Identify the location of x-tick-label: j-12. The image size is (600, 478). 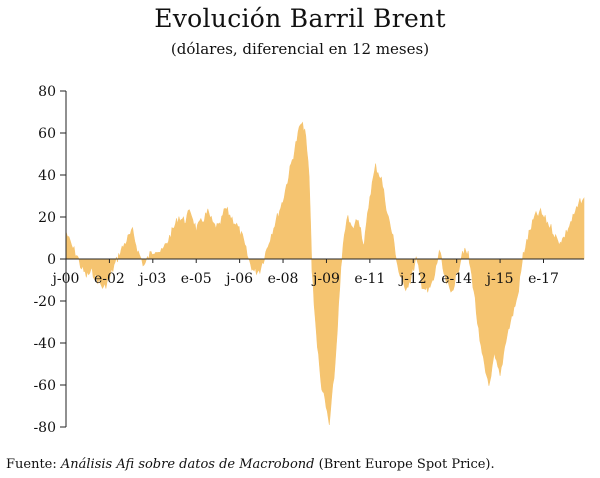
(412, 279).